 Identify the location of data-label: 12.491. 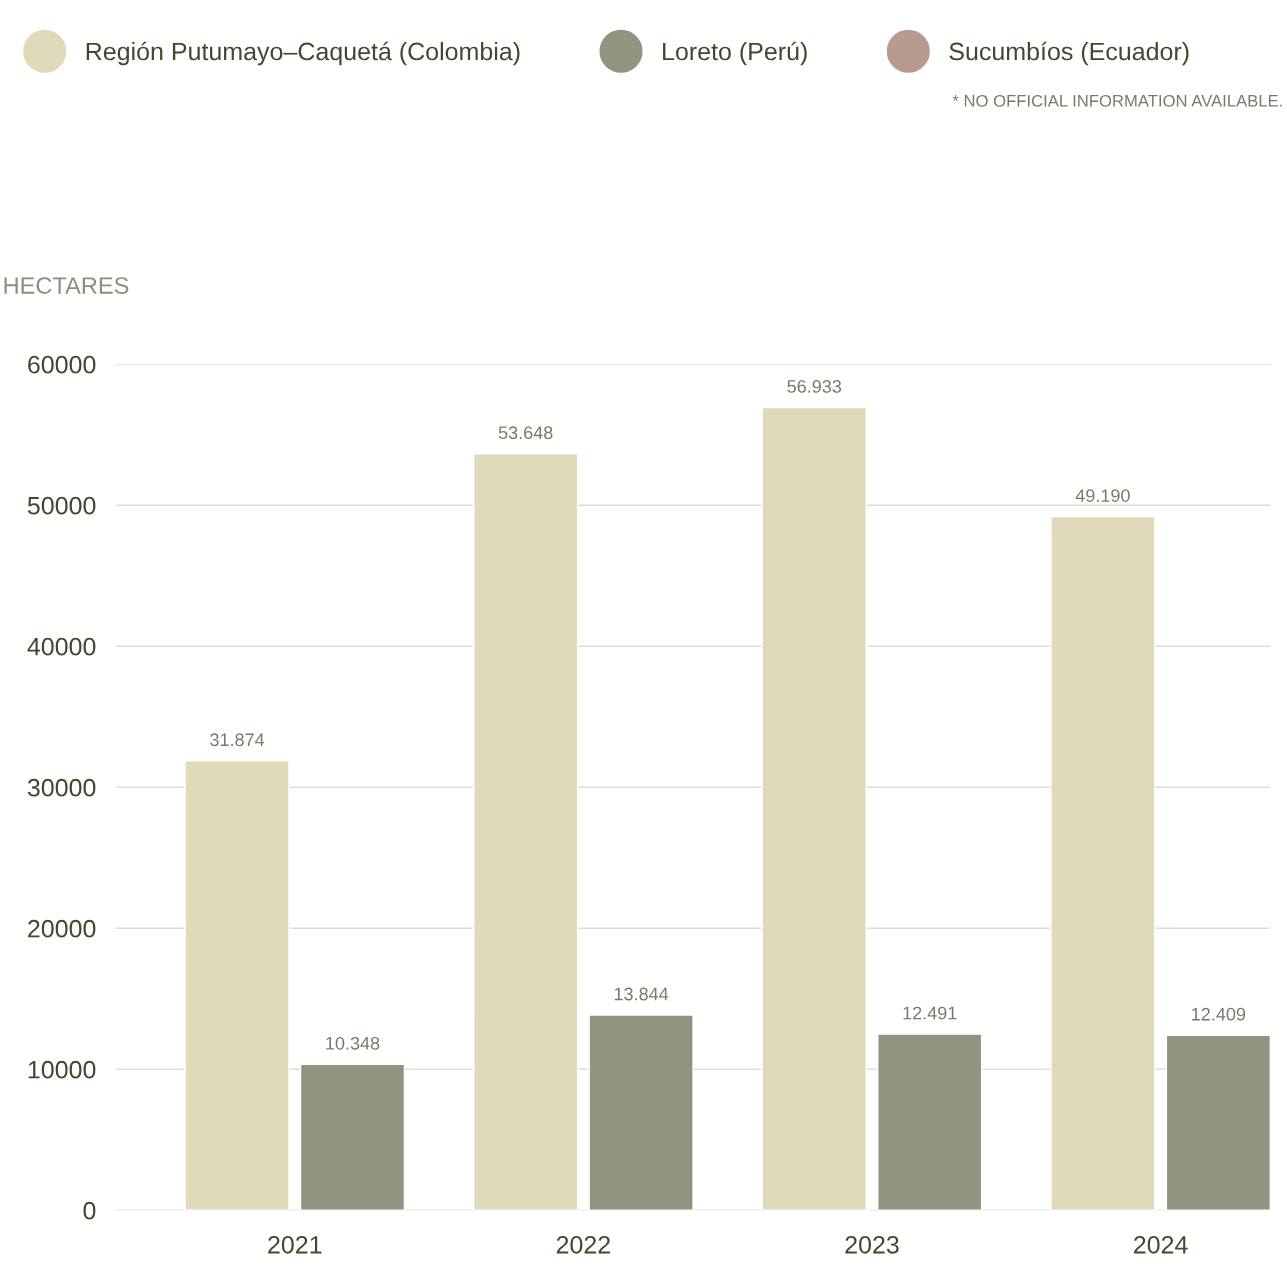
(930, 1013).